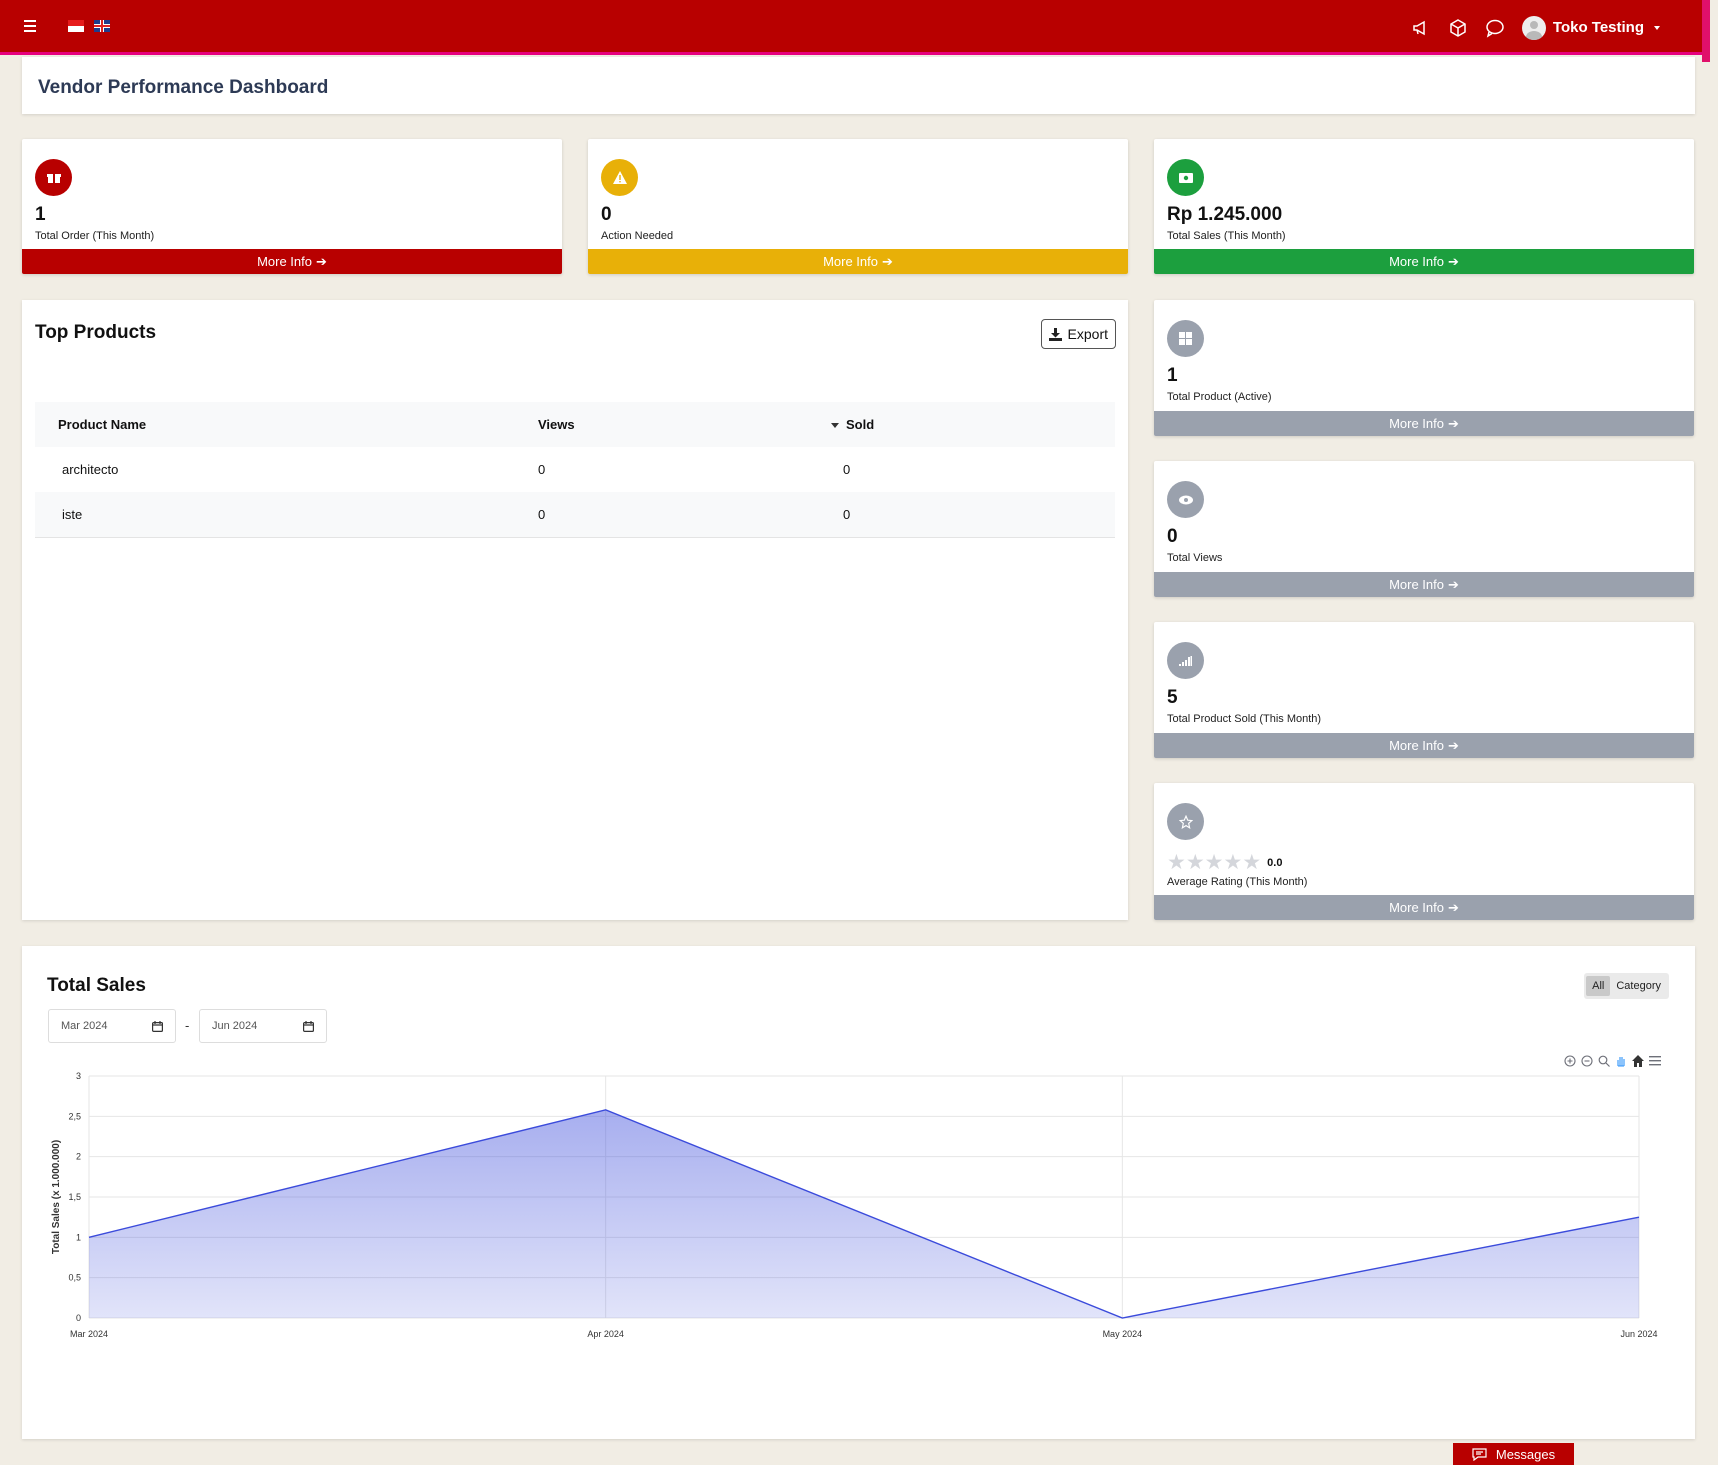 The height and width of the screenshot is (1465, 1718). What do you see at coordinates (858, 85) in the screenshot?
I see `page-title-card: Vendor Performance Dashboard` at bounding box center [858, 85].